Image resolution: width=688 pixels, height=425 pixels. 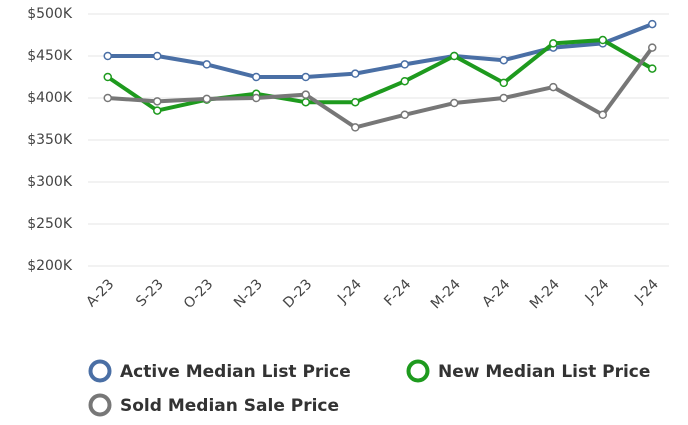 What do you see at coordinates (50, 56) in the screenshot?
I see `y-tick-label: $450K` at bounding box center [50, 56].